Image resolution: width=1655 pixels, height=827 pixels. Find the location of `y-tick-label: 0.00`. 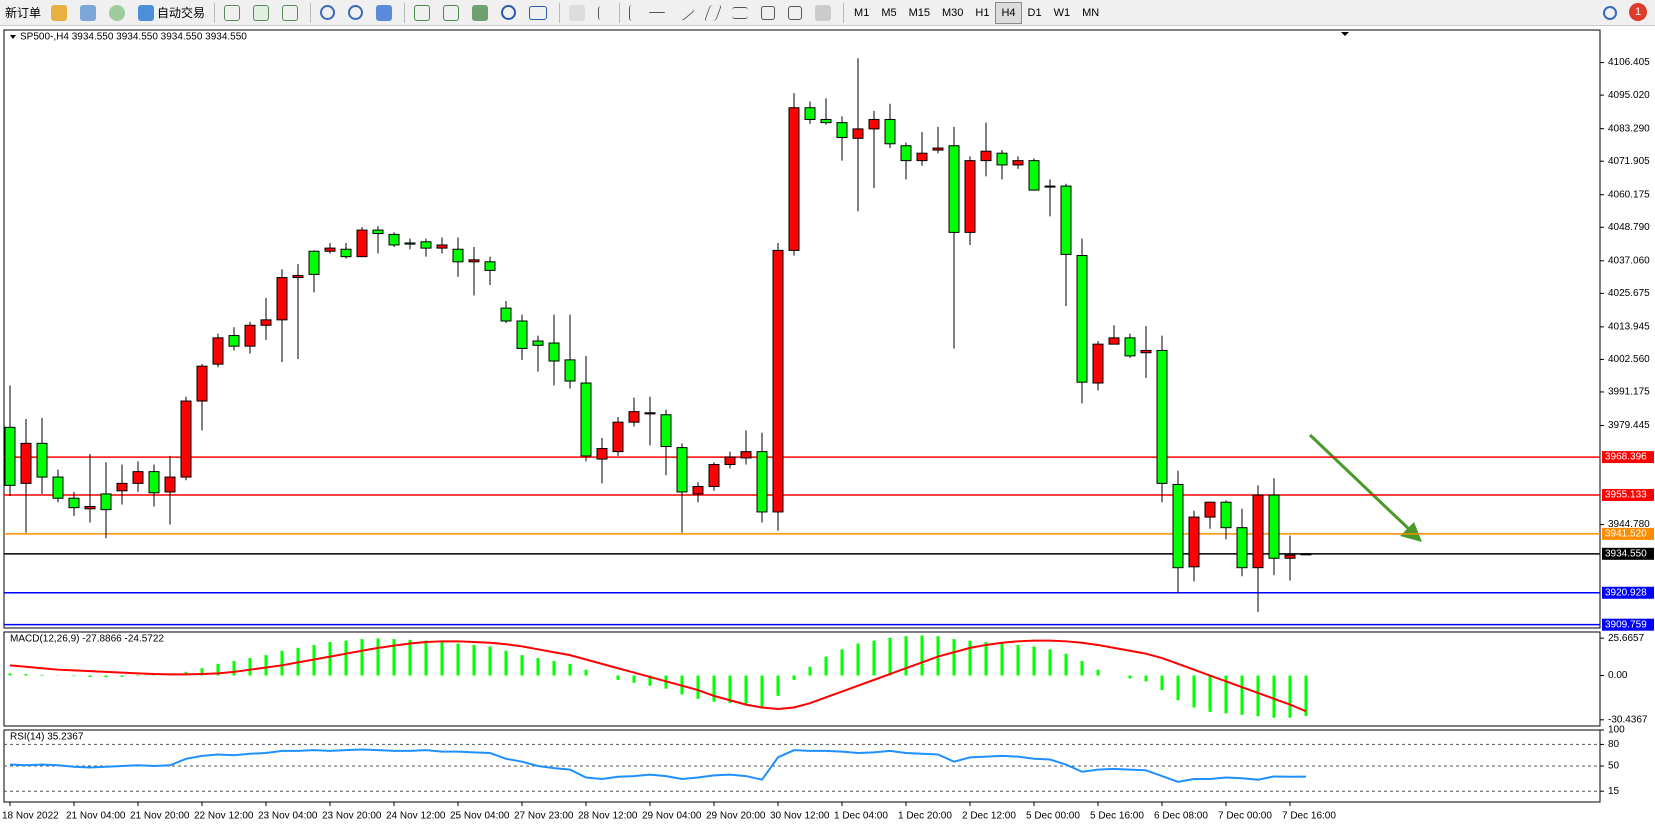

y-tick-label: 0.00 is located at coordinates (1618, 675).